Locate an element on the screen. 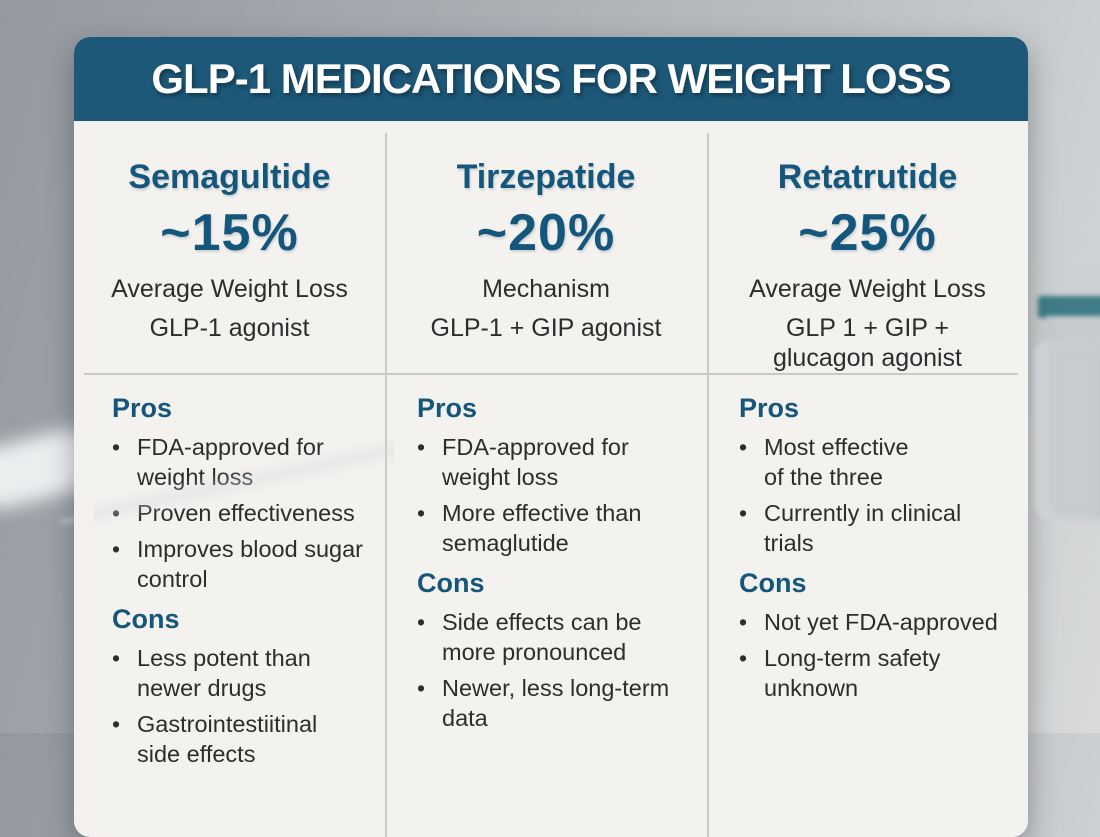 This screenshot has height=837, width=1100. list-item: • Gastrointestiitinal side effects is located at coordinates (248, 739).